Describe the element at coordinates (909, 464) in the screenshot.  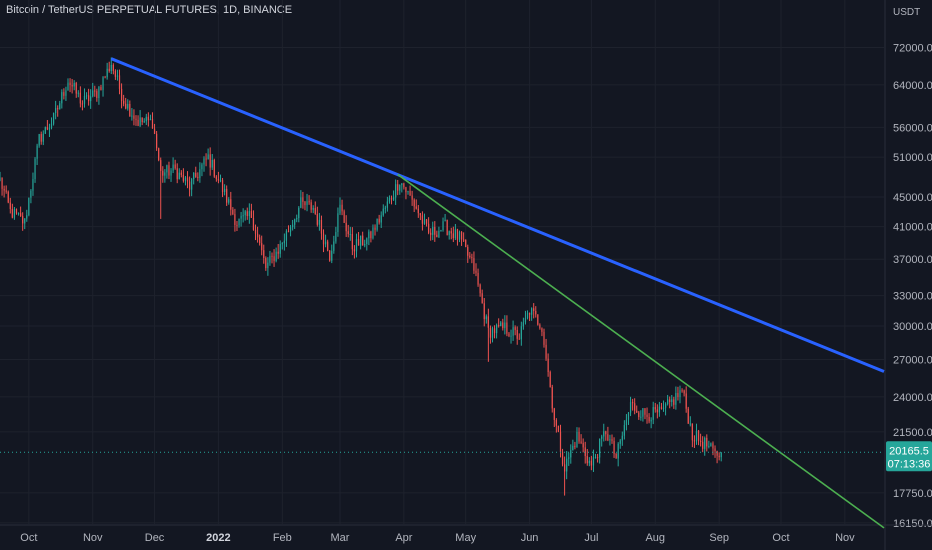
I see `countdown-timer: 07:13:36` at that location.